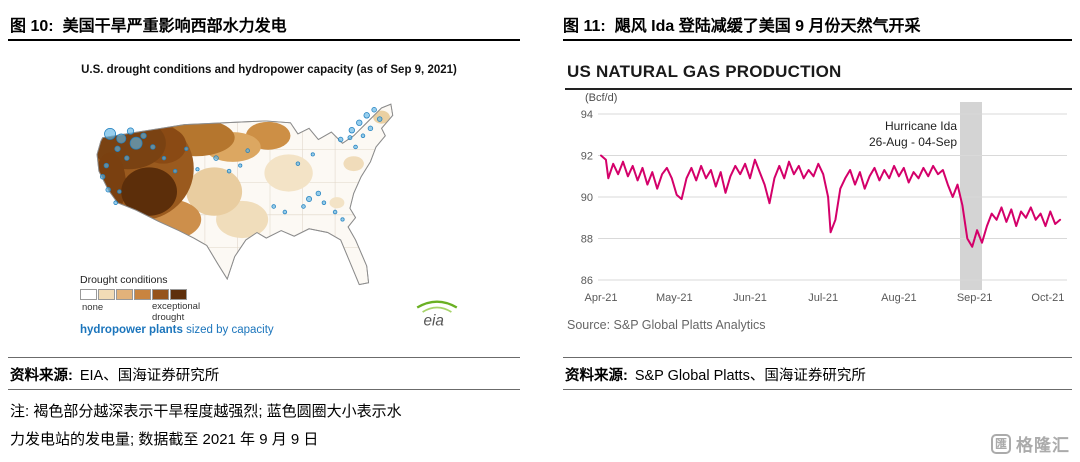 This screenshot has height=462, width=1080. What do you see at coordinates (587, 157) in the screenshot?
I see `y-tick-label: 92` at bounding box center [587, 157].